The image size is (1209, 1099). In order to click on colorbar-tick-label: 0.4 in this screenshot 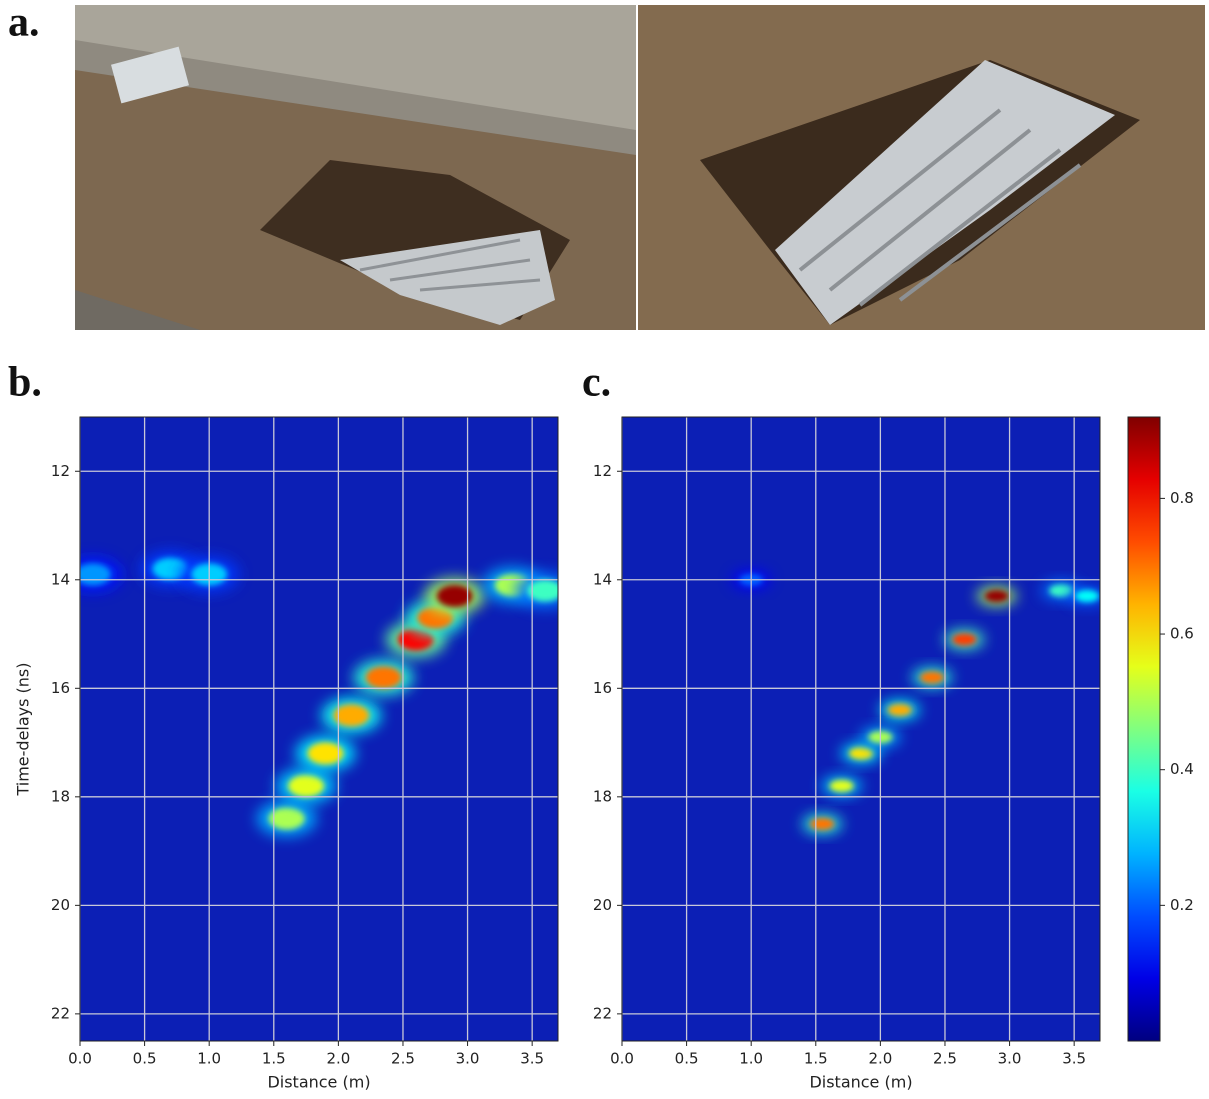, I will do `click(1182, 769)`.